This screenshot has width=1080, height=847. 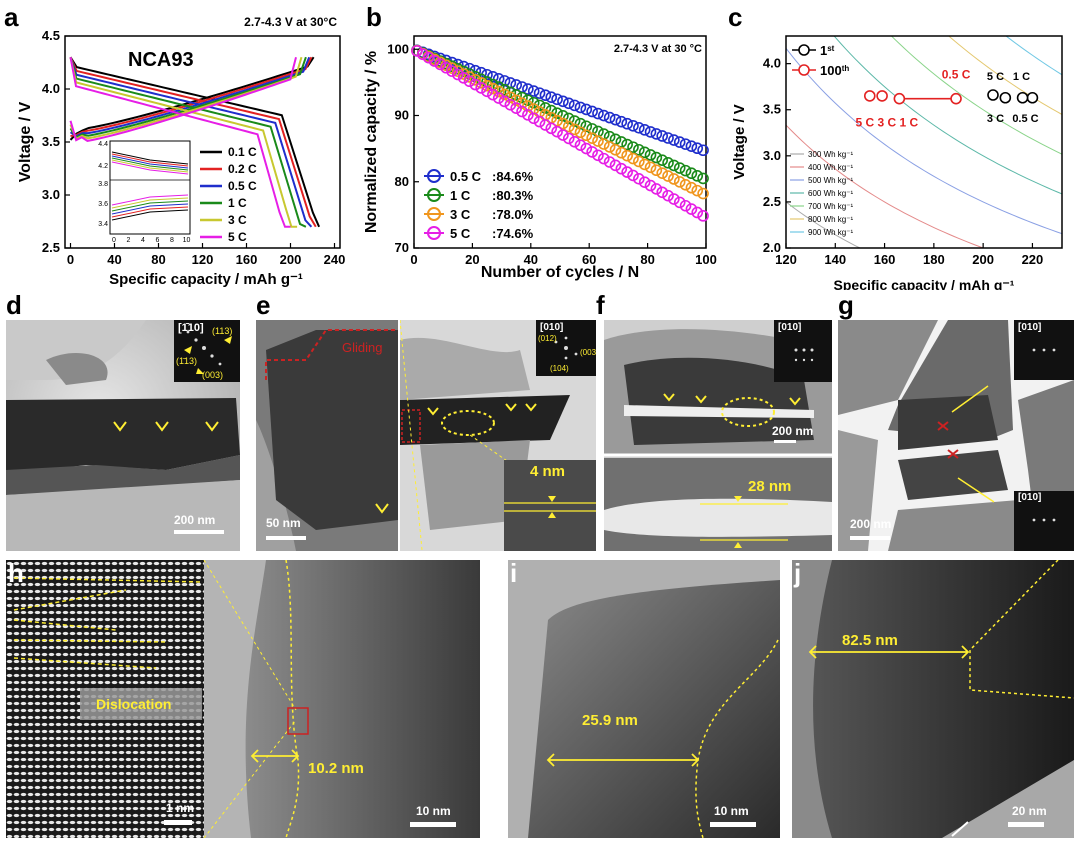 I want to click on inset-y-tick-label: 4.4, so click(x=103, y=144).